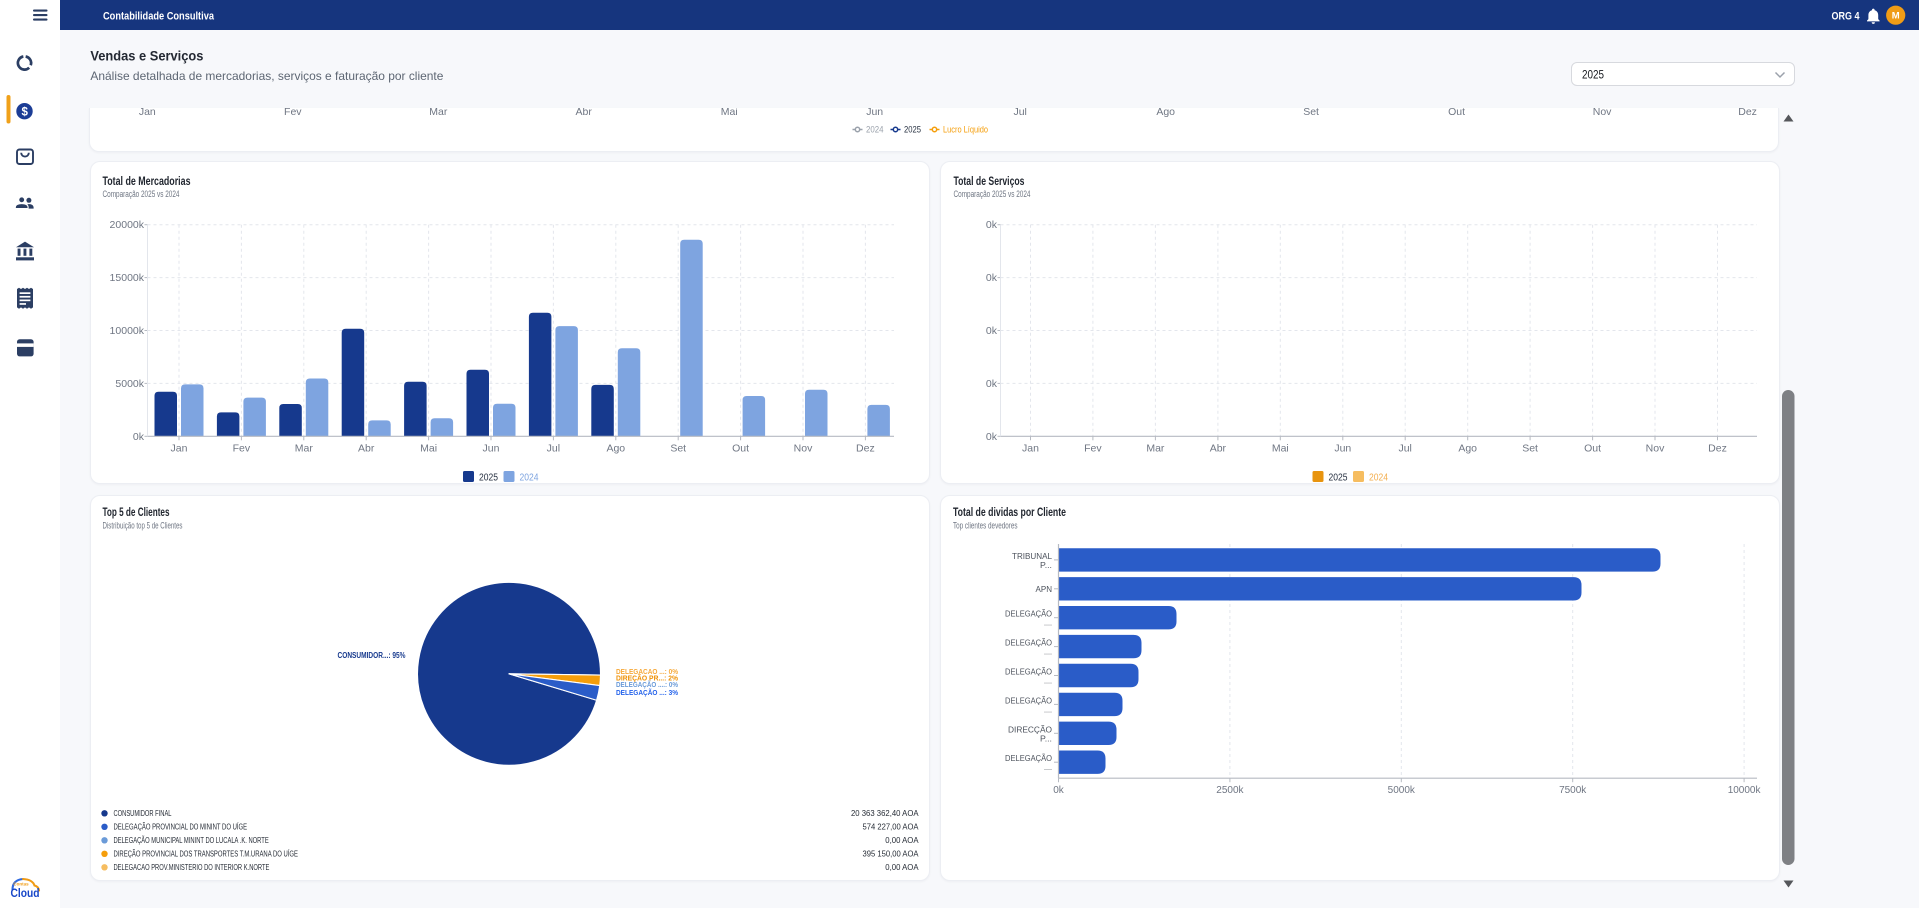  I want to click on svg-text: Total de dividas por Cliente, so click(1009, 512).